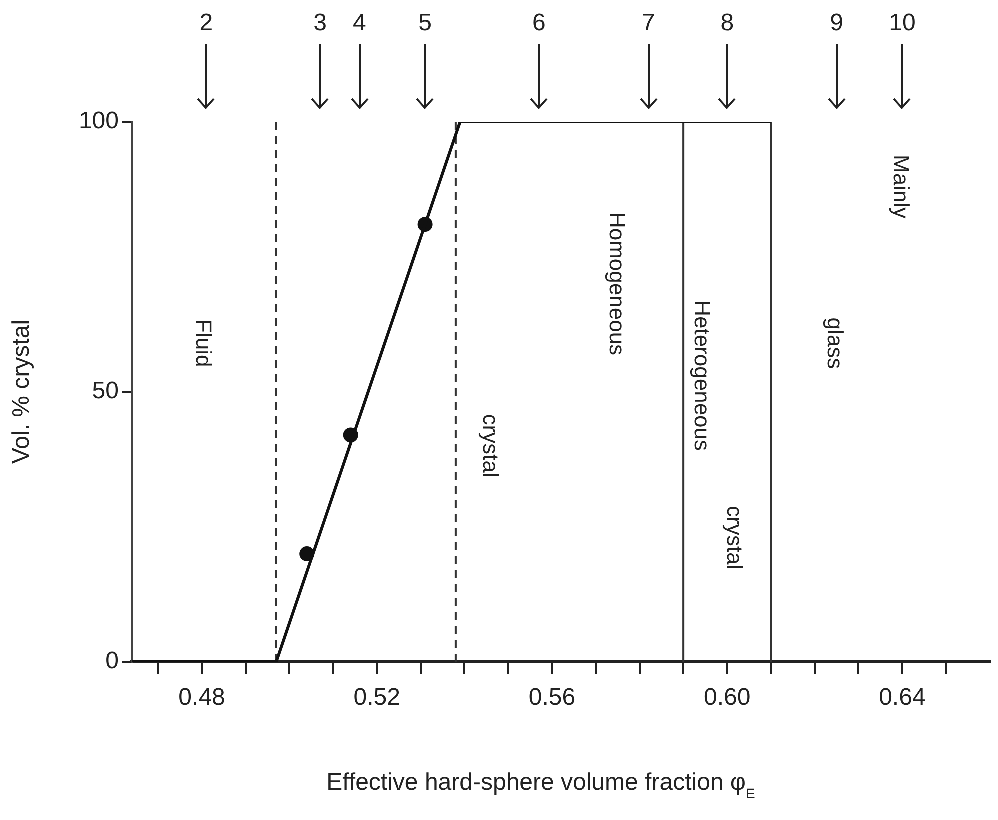 Image resolution: width=998 pixels, height=820 pixels. I want to click on x-tick-label: 0.52, so click(377, 698).